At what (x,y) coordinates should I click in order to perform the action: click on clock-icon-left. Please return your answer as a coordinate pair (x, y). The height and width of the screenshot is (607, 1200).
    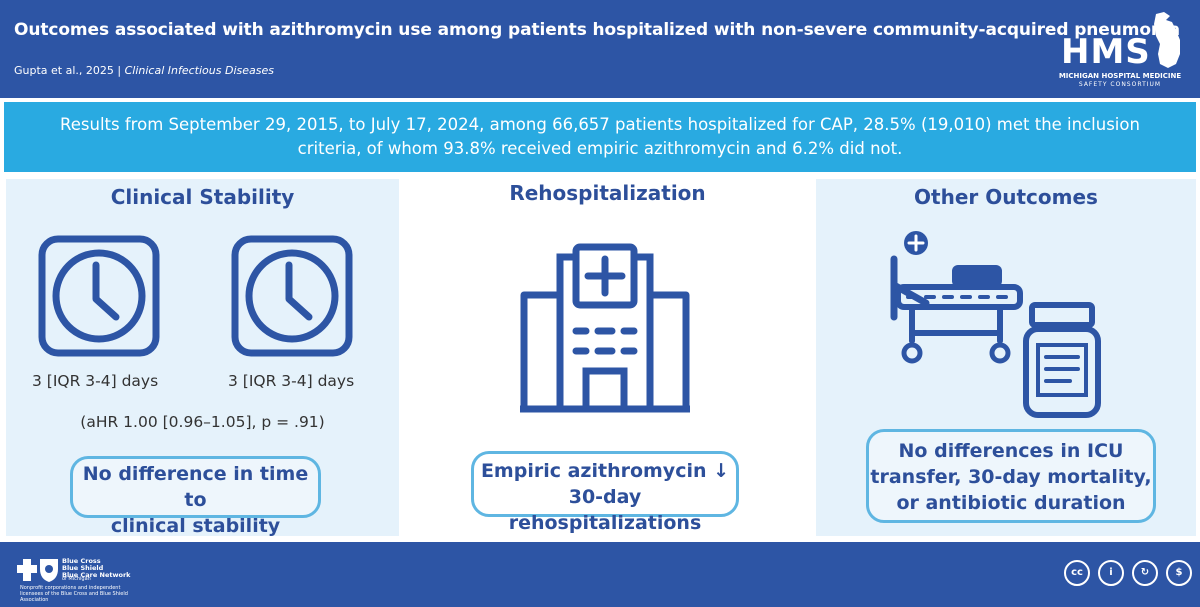
    Looking at the image, I should click on (99, 296).